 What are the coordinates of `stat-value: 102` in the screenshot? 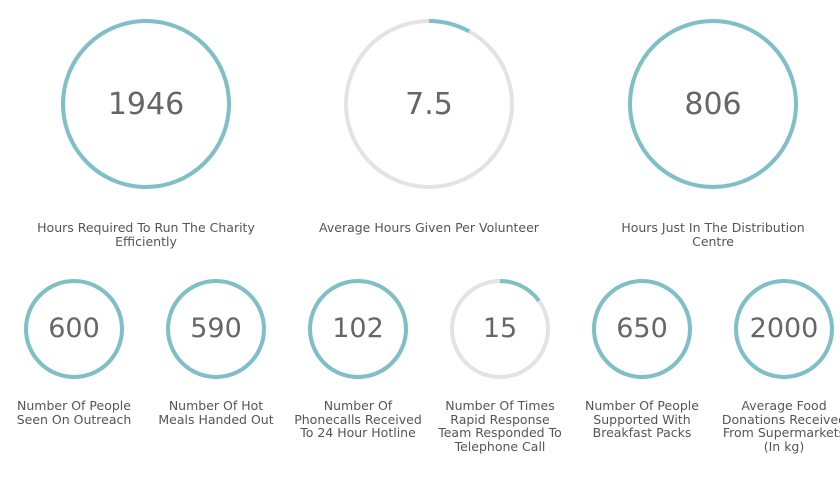 It's located at (358, 328).